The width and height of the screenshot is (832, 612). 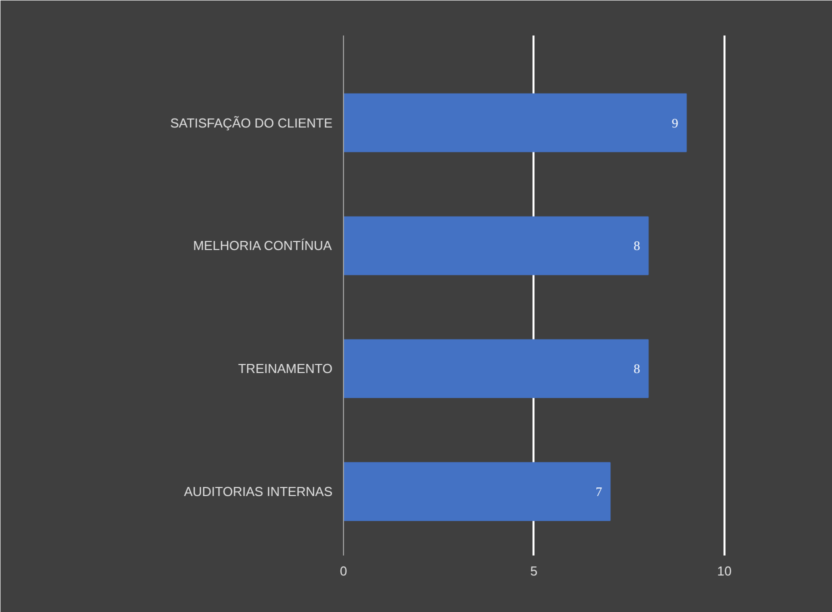 I want to click on data-label: 9, so click(x=675, y=122).